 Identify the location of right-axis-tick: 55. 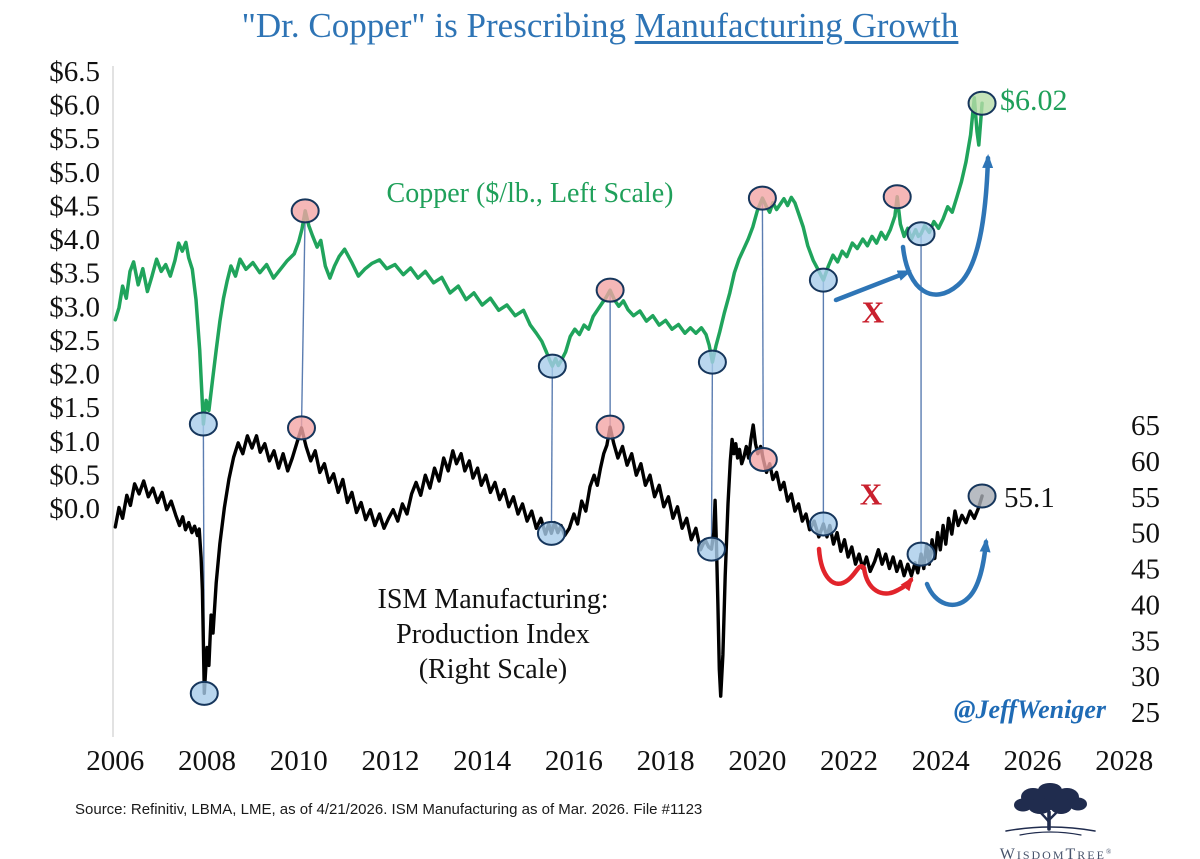
(1145, 498).